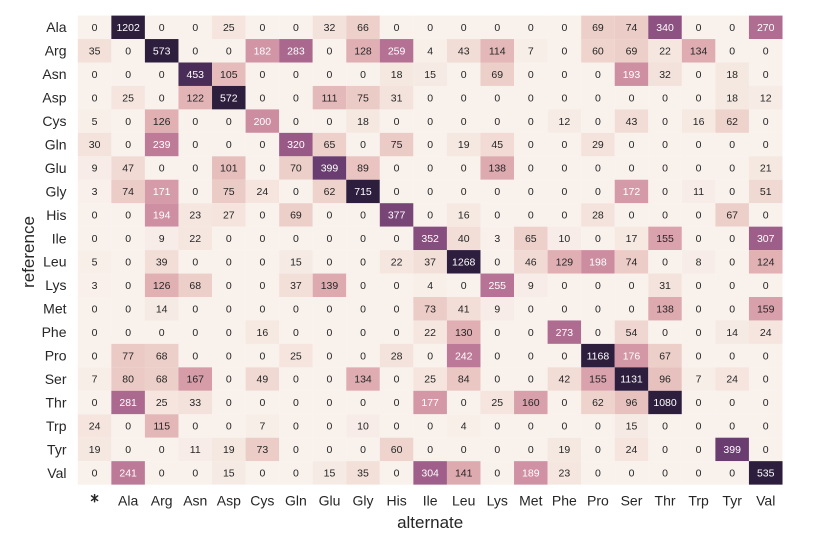 The height and width of the screenshot is (540, 817). I want to click on svg-text: 23, so click(565, 474).